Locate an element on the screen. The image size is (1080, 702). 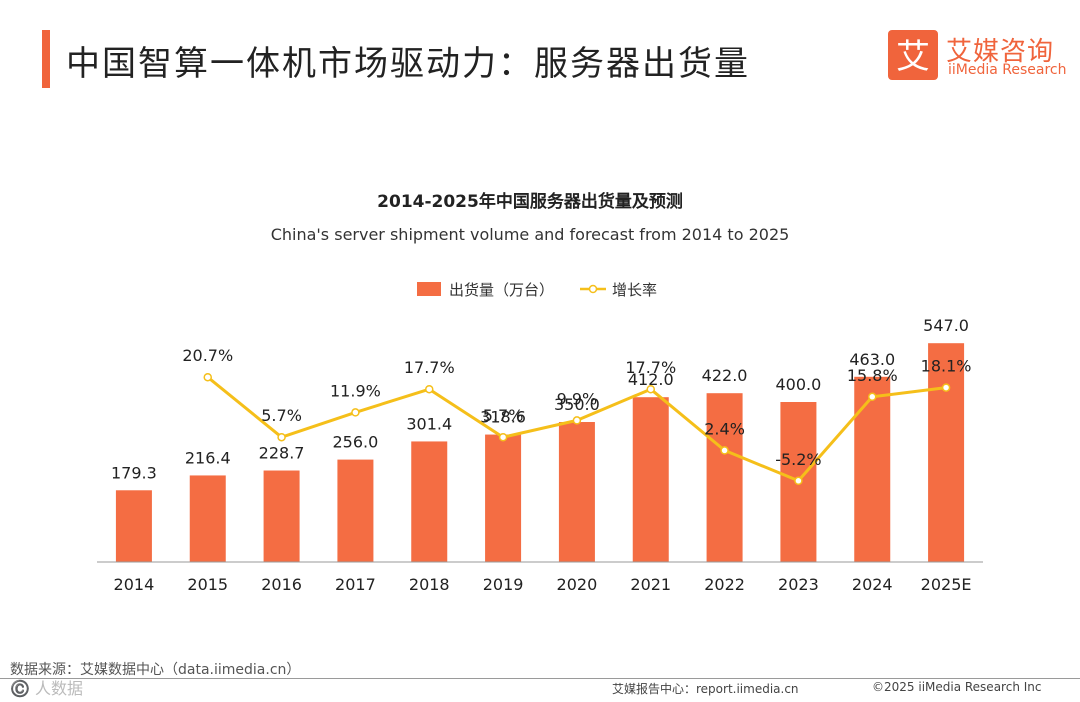
growth-point-2025E is located at coordinates (946, 387).